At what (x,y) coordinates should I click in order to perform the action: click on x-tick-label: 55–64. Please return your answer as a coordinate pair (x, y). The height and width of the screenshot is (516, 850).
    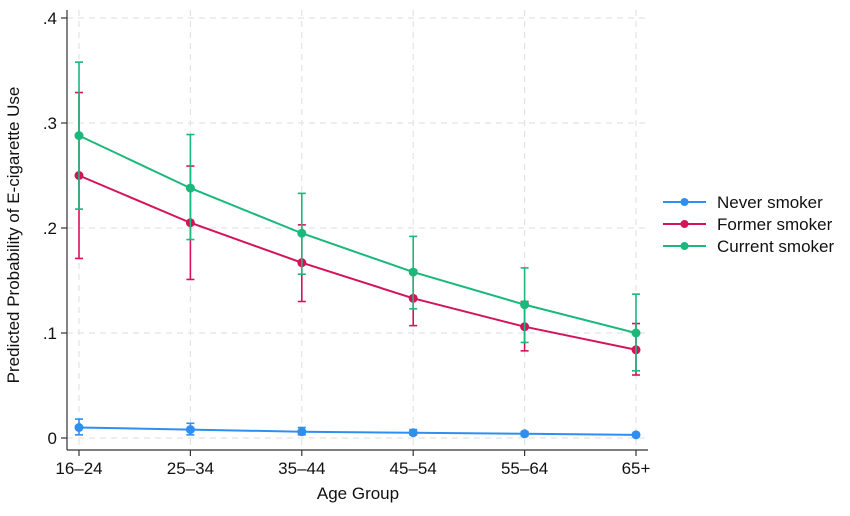
    Looking at the image, I should click on (524, 468).